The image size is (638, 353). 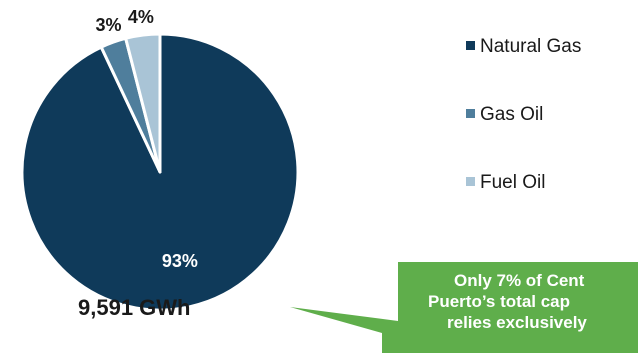 What do you see at coordinates (517, 322) in the screenshot?
I see `callout-line: relies exclusively` at bounding box center [517, 322].